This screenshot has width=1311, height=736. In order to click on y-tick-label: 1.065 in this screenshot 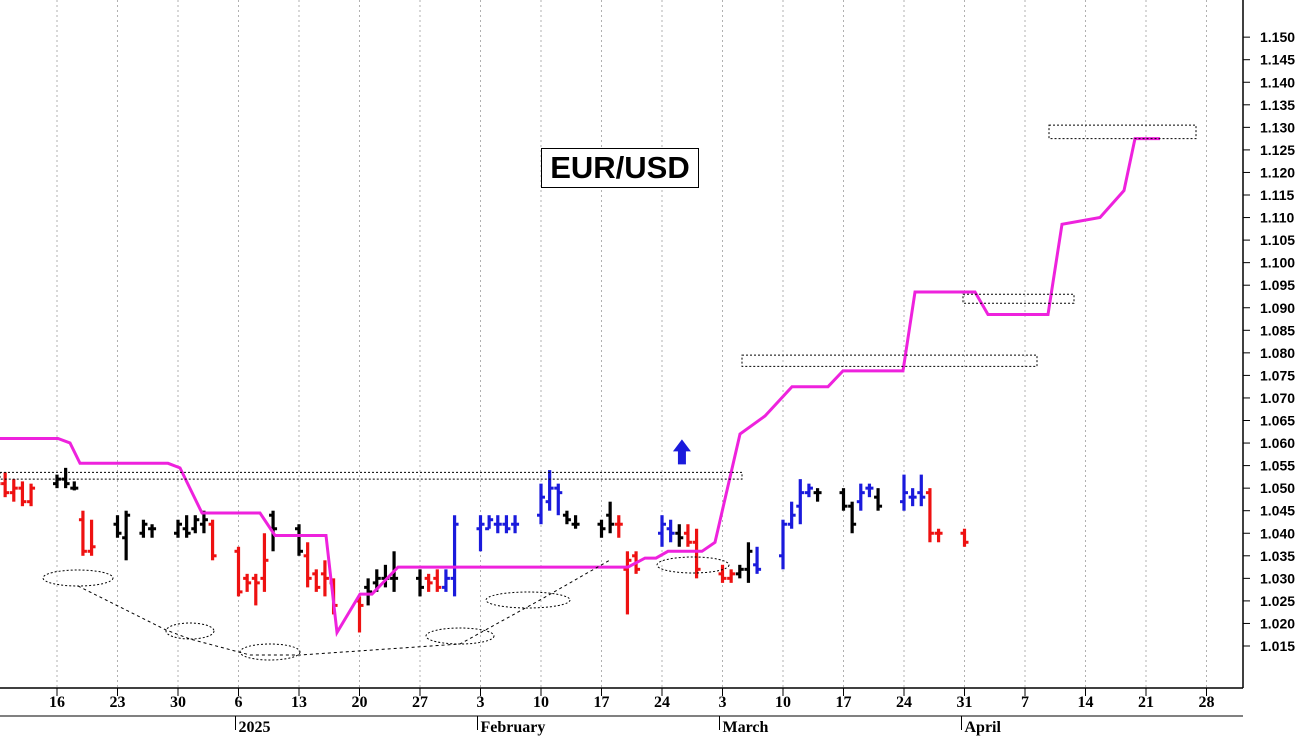, I will do `click(1277, 421)`.